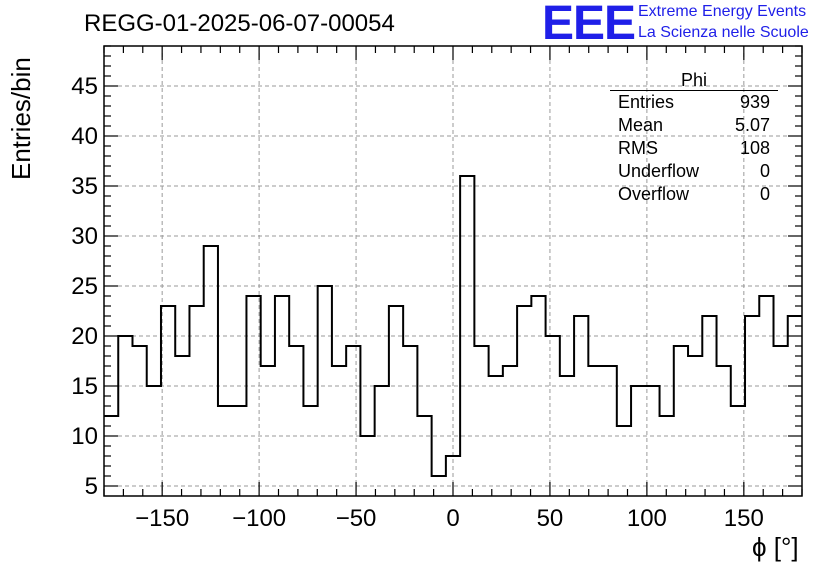 This screenshot has height=572, width=836. Describe the element at coordinates (84, 386) in the screenshot. I see `y-tick-label: 15` at that location.